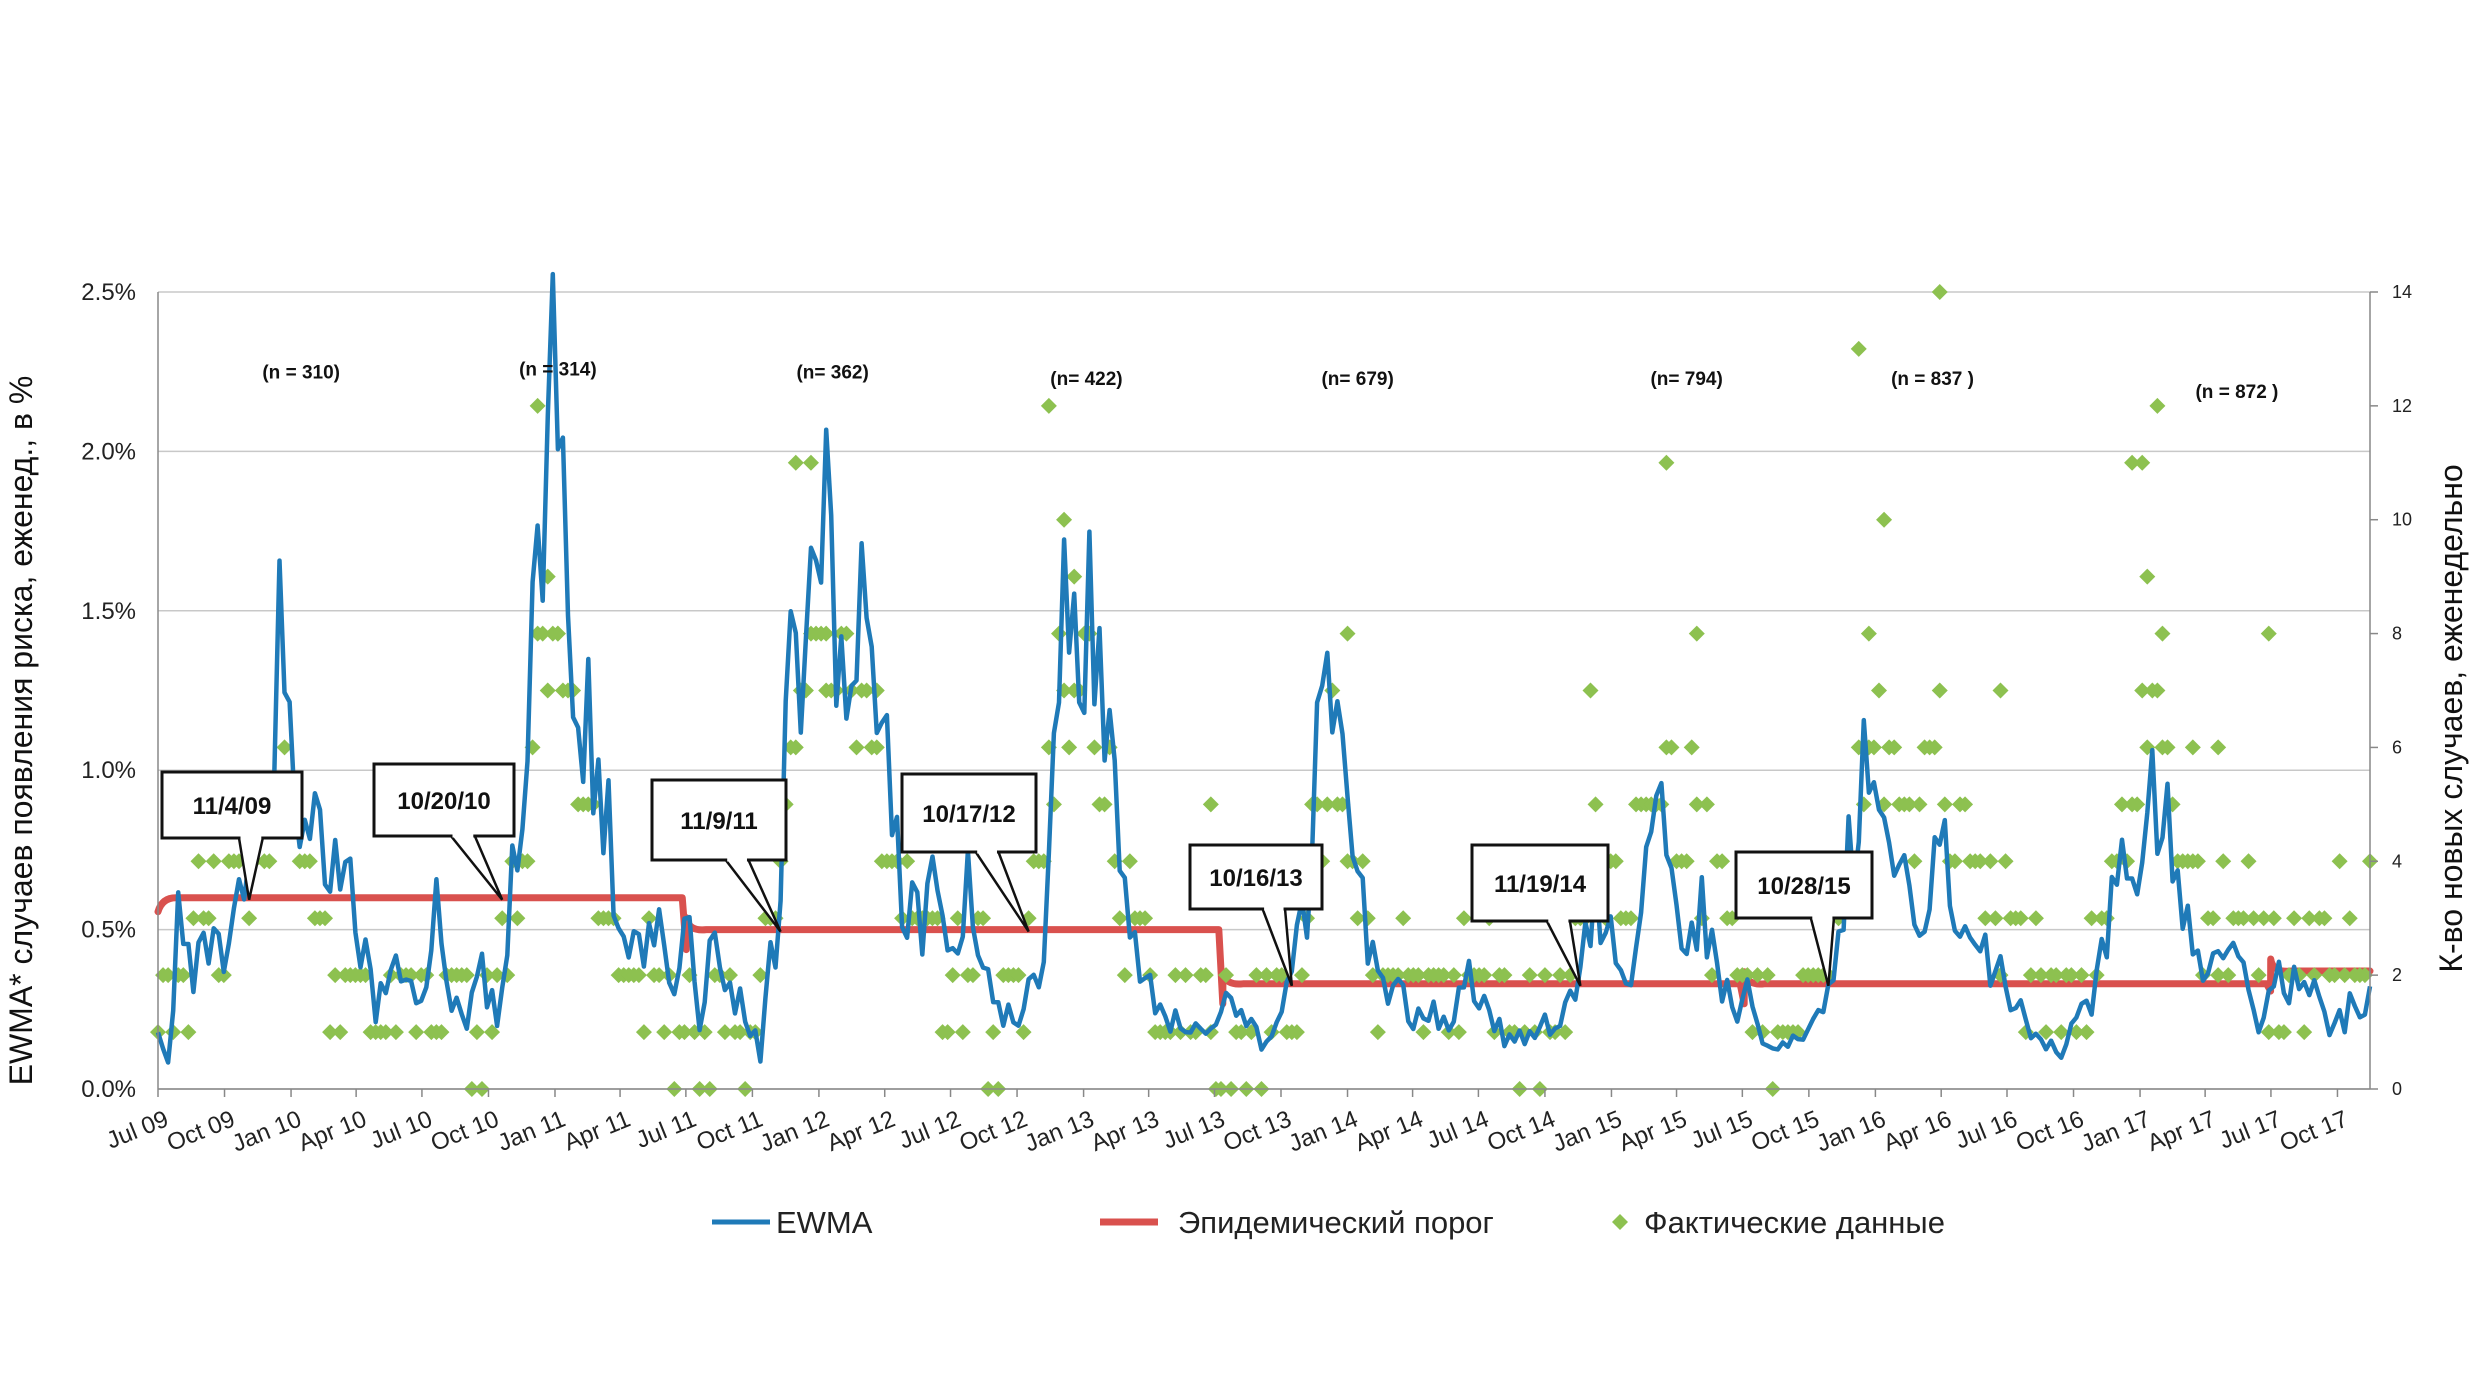 This screenshot has height=1394, width=2477. Describe the element at coordinates (2397, 975) in the screenshot. I see `y-right-tick-label: 2` at that location.